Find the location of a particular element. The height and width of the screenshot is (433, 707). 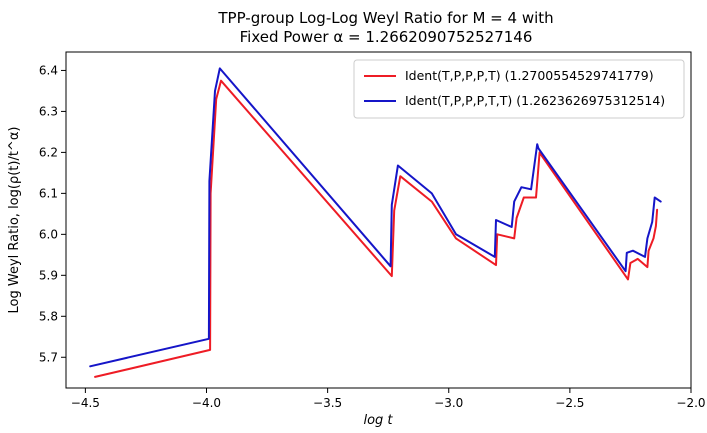

x-tick-label: −4.0 is located at coordinates (206, 403).